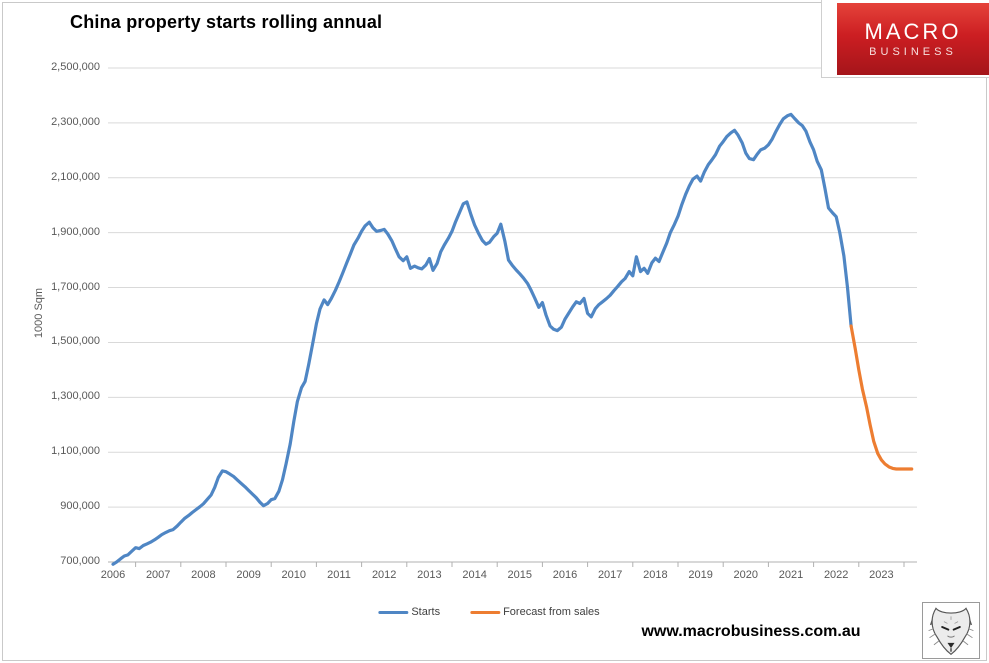 Image resolution: width=989 pixels, height=663 pixels. Describe the element at coordinates (384, 575) in the screenshot. I see `x-tick-label: 2012` at that location.